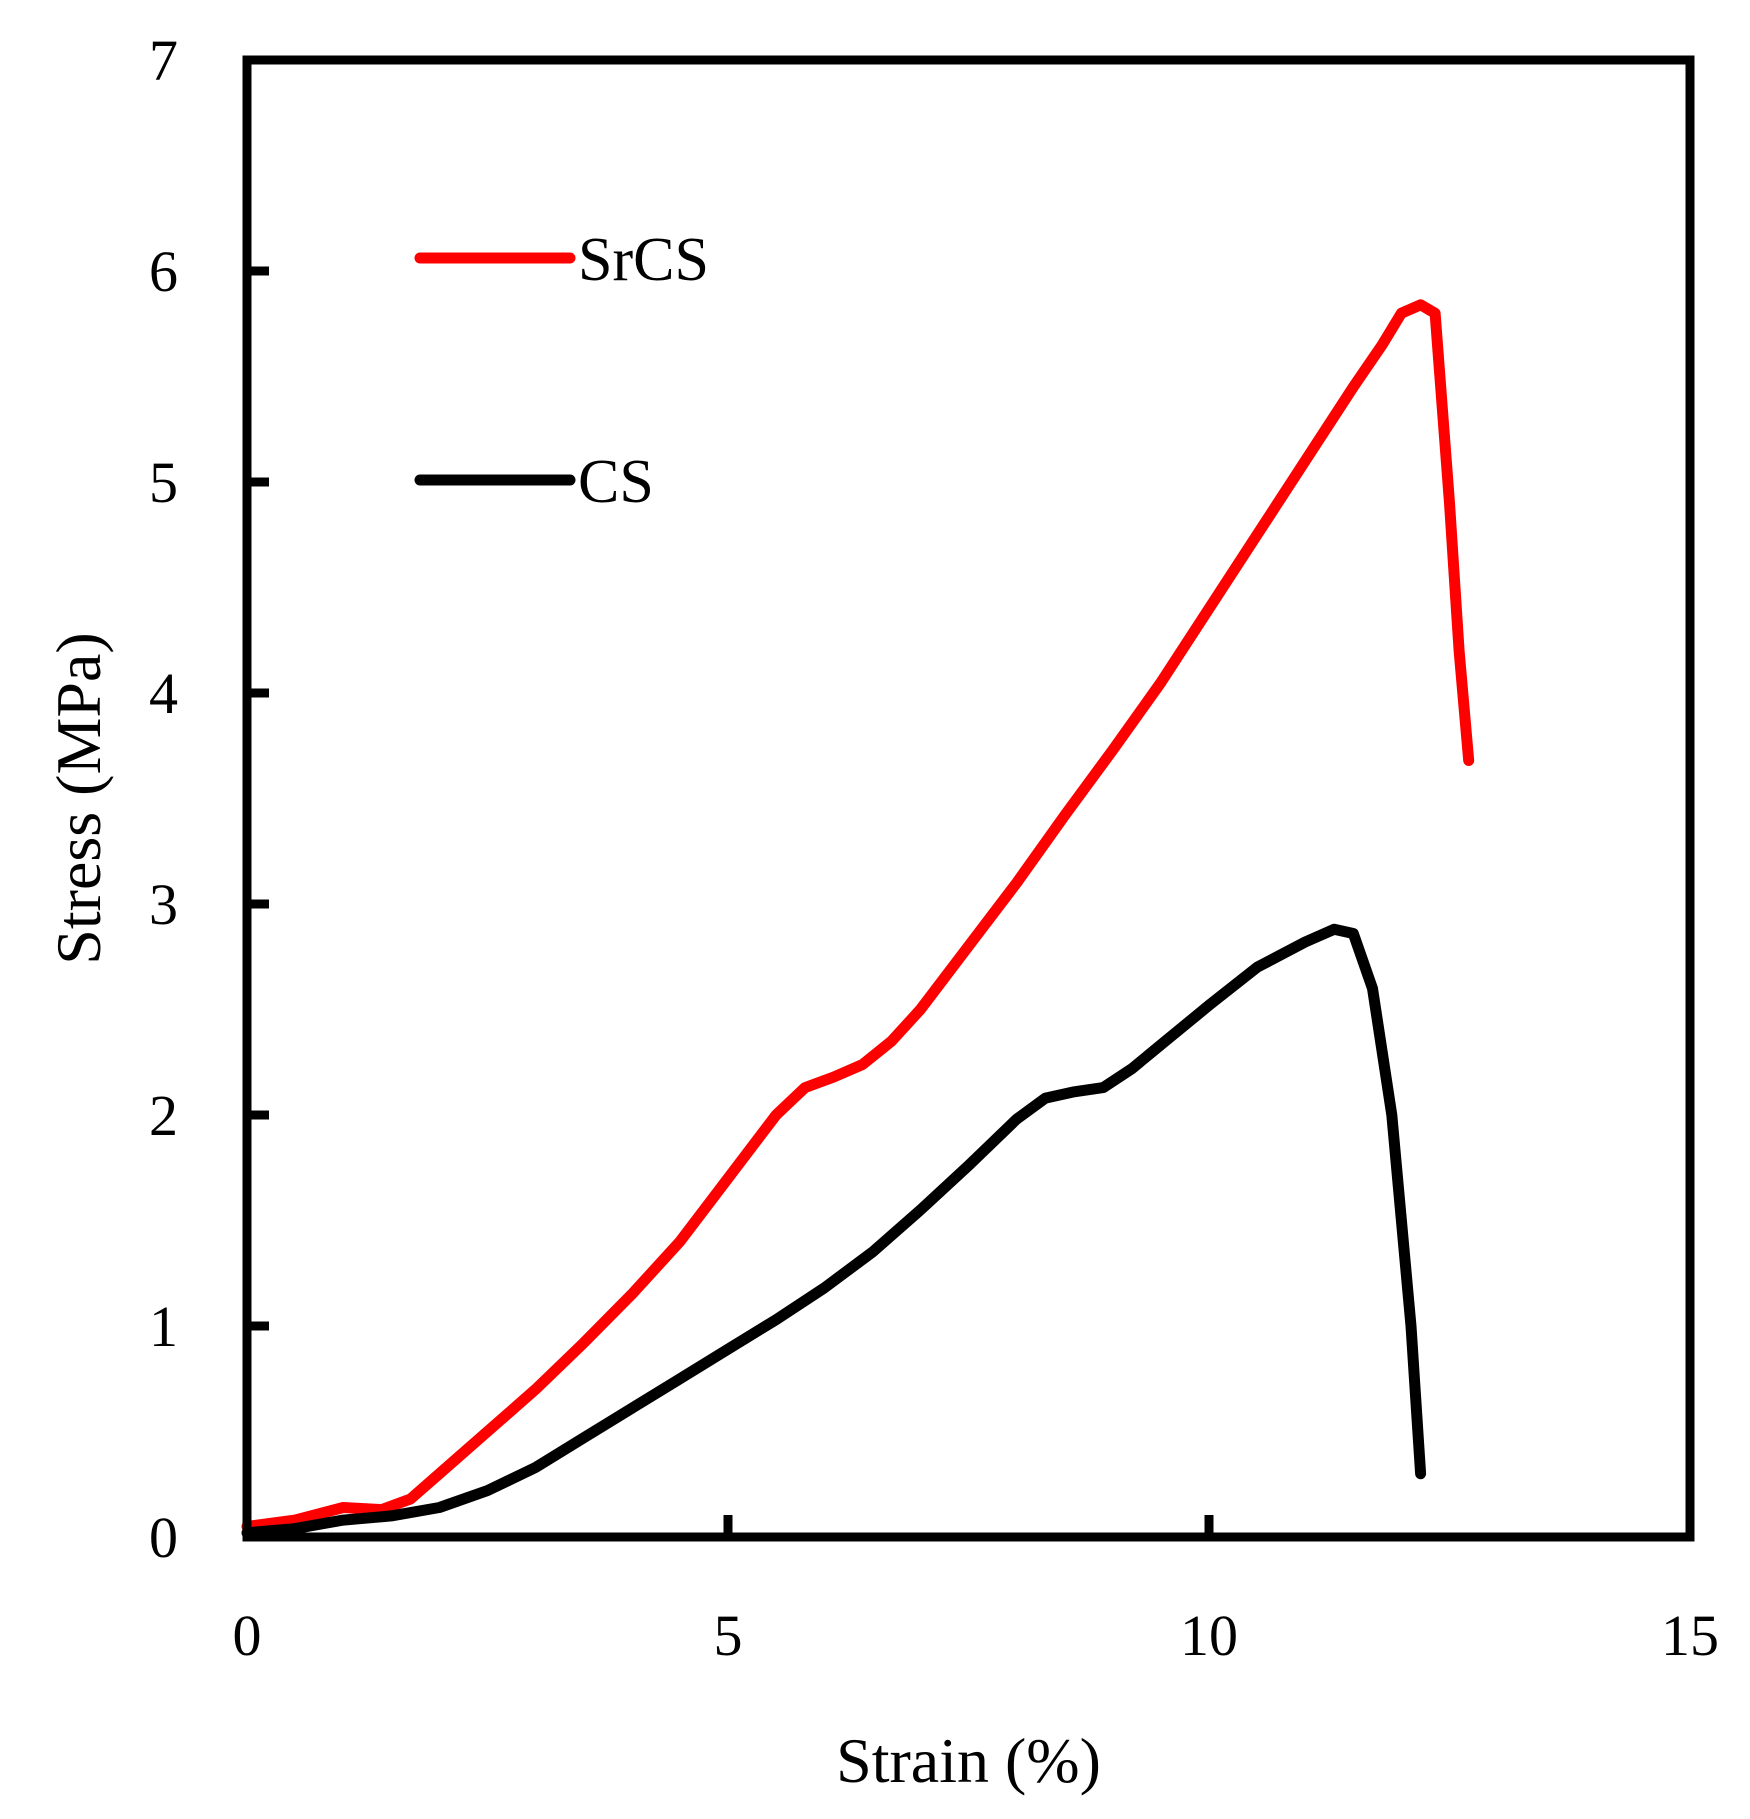  What do you see at coordinates (643, 260) in the screenshot?
I see `legend-label-srcs: SrCS` at bounding box center [643, 260].